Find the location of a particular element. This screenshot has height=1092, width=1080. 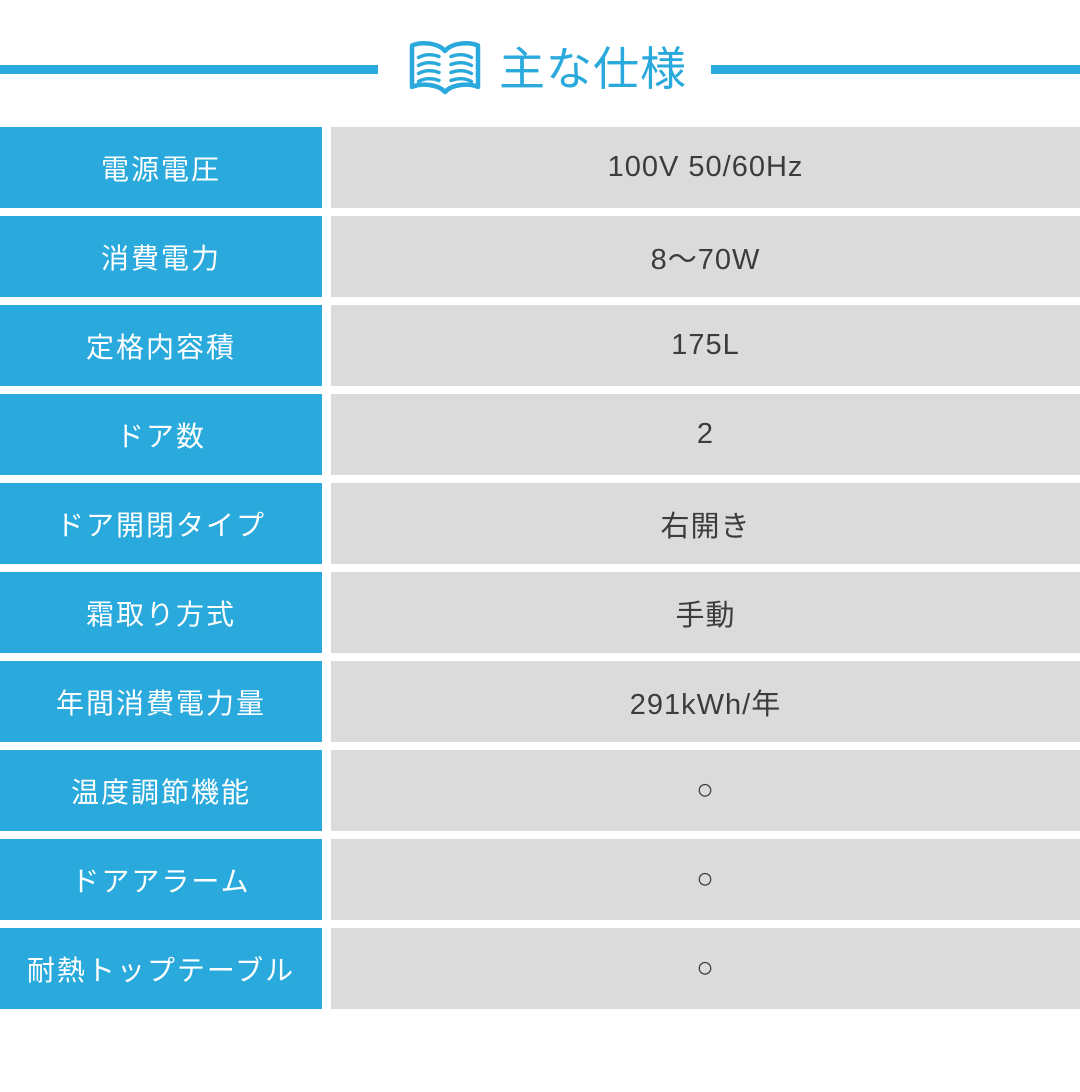

table-row: 電源電圧 100V 50/60Hz is located at coordinates (540, 167).